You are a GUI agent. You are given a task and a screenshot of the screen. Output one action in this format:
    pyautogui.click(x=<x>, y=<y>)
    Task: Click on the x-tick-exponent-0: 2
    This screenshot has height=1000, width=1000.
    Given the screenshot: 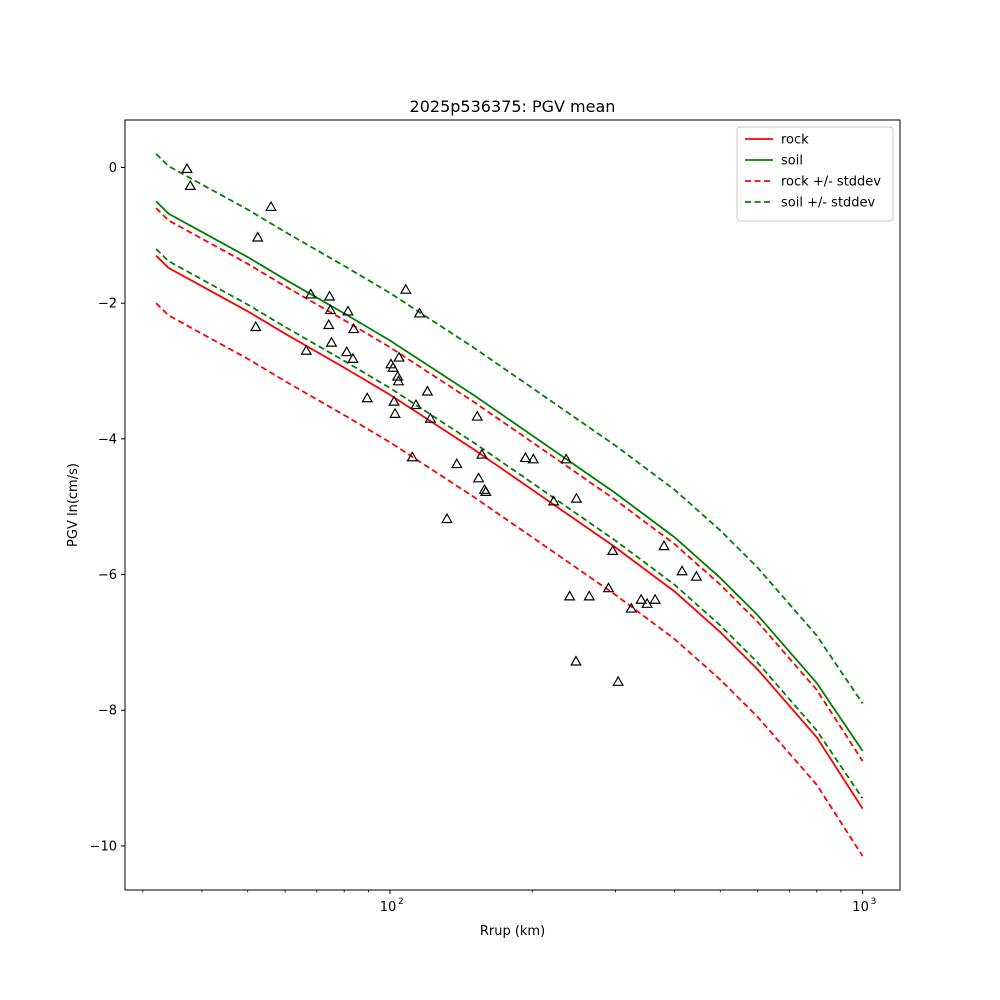 What is the action you would take?
    pyautogui.click(x=401, y=902)
    